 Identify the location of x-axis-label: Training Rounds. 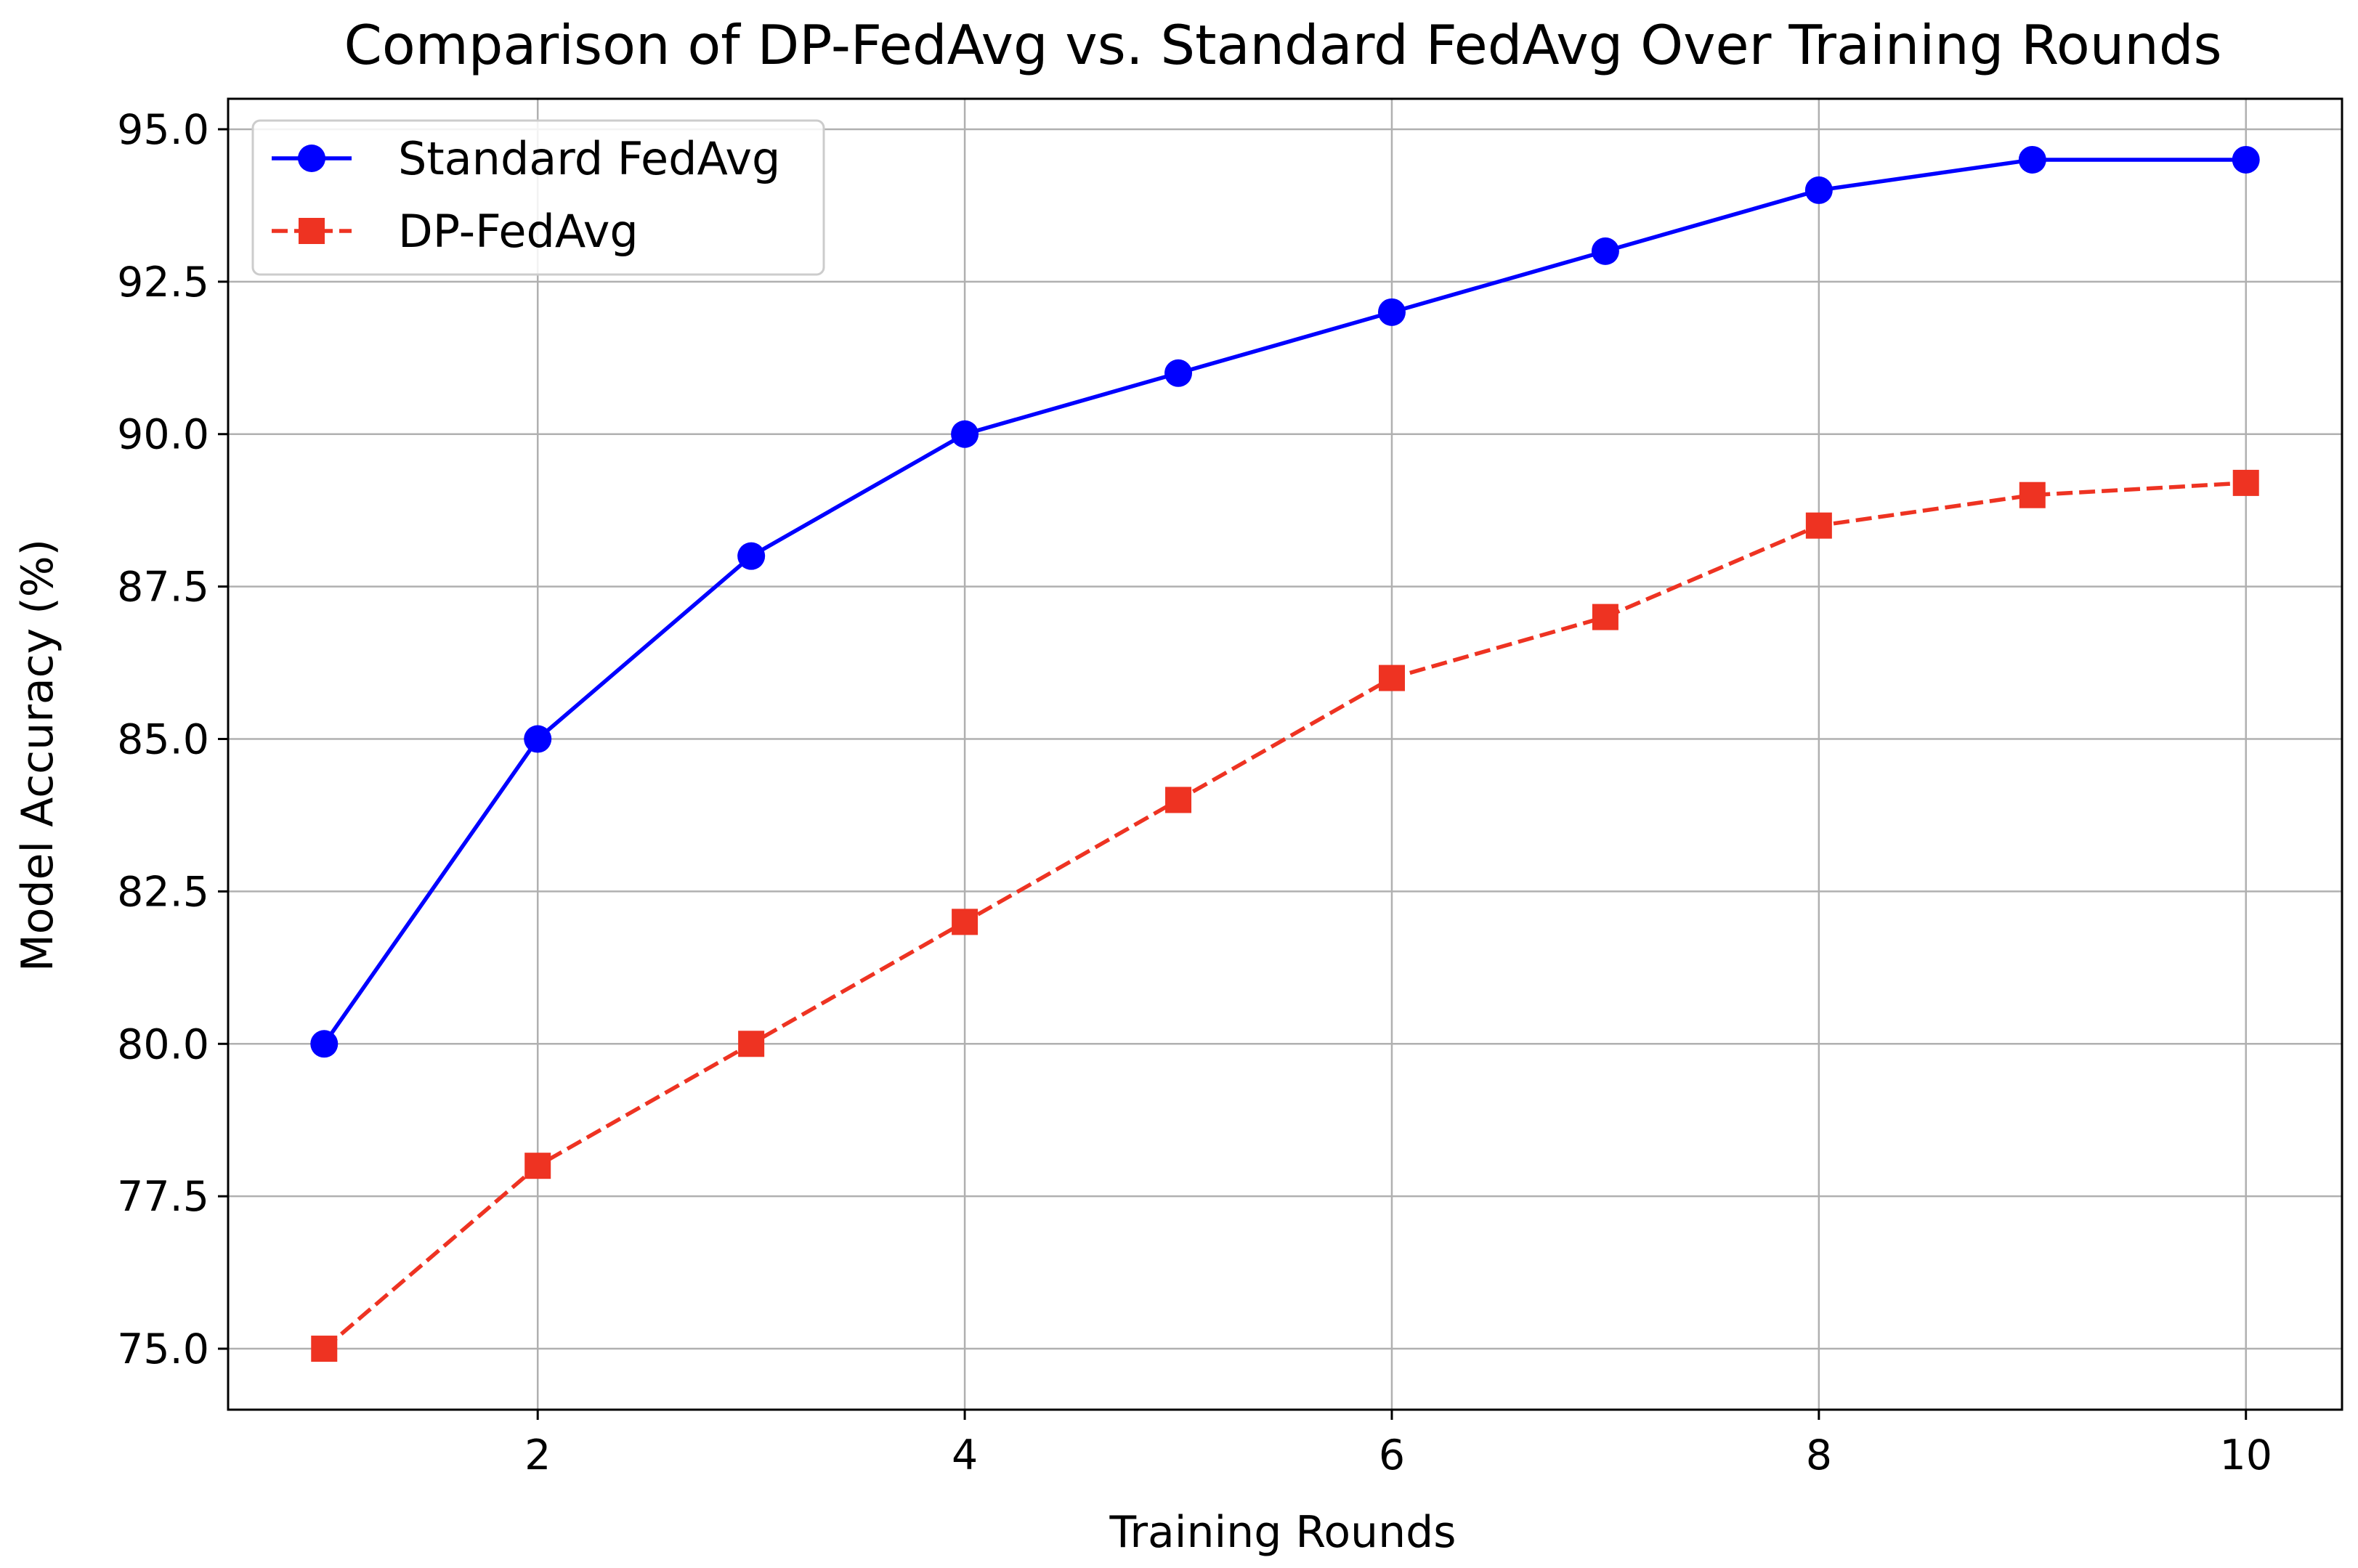
(1282, 1532).